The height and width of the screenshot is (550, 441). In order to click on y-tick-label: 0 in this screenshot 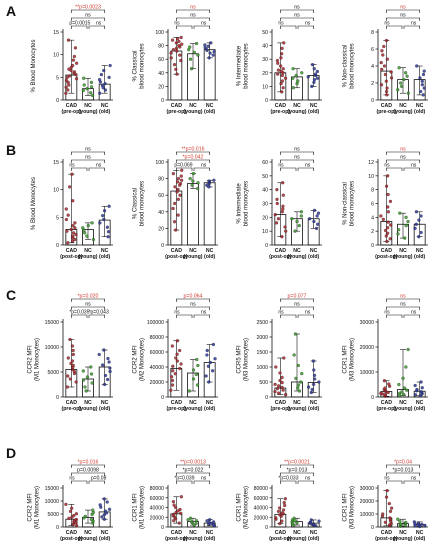, I will do `click(57, 398)`.